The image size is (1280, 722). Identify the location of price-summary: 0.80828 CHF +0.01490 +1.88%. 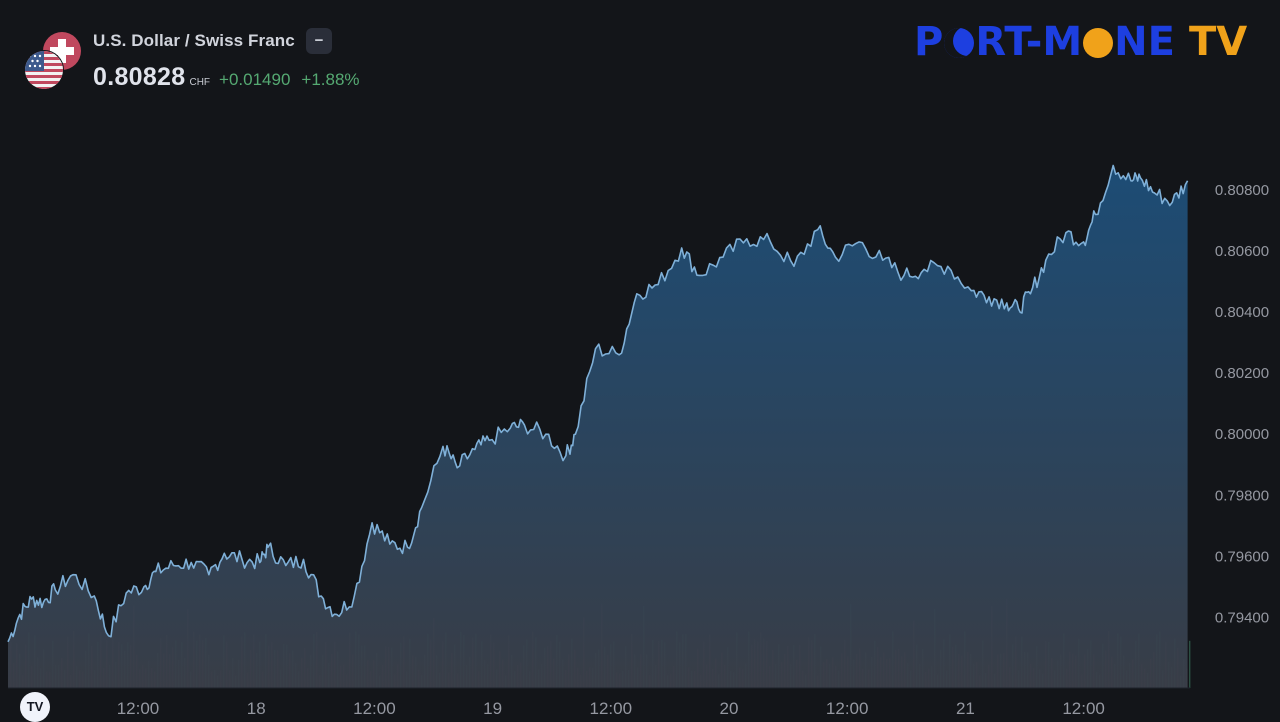
(226, 77).